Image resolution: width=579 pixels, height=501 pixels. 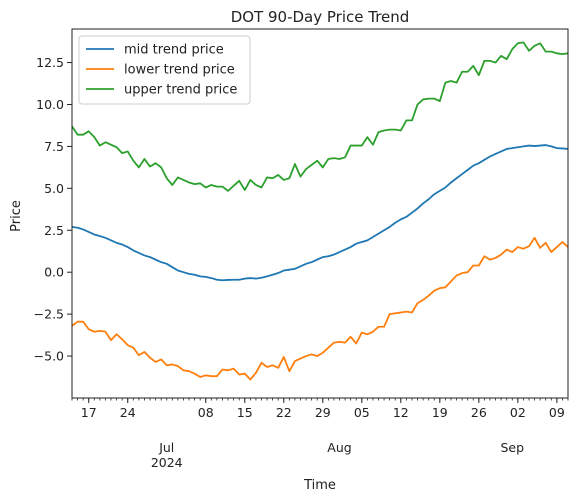 I want to click on y-tick-label: 10.0, so click(x=50, y=104).